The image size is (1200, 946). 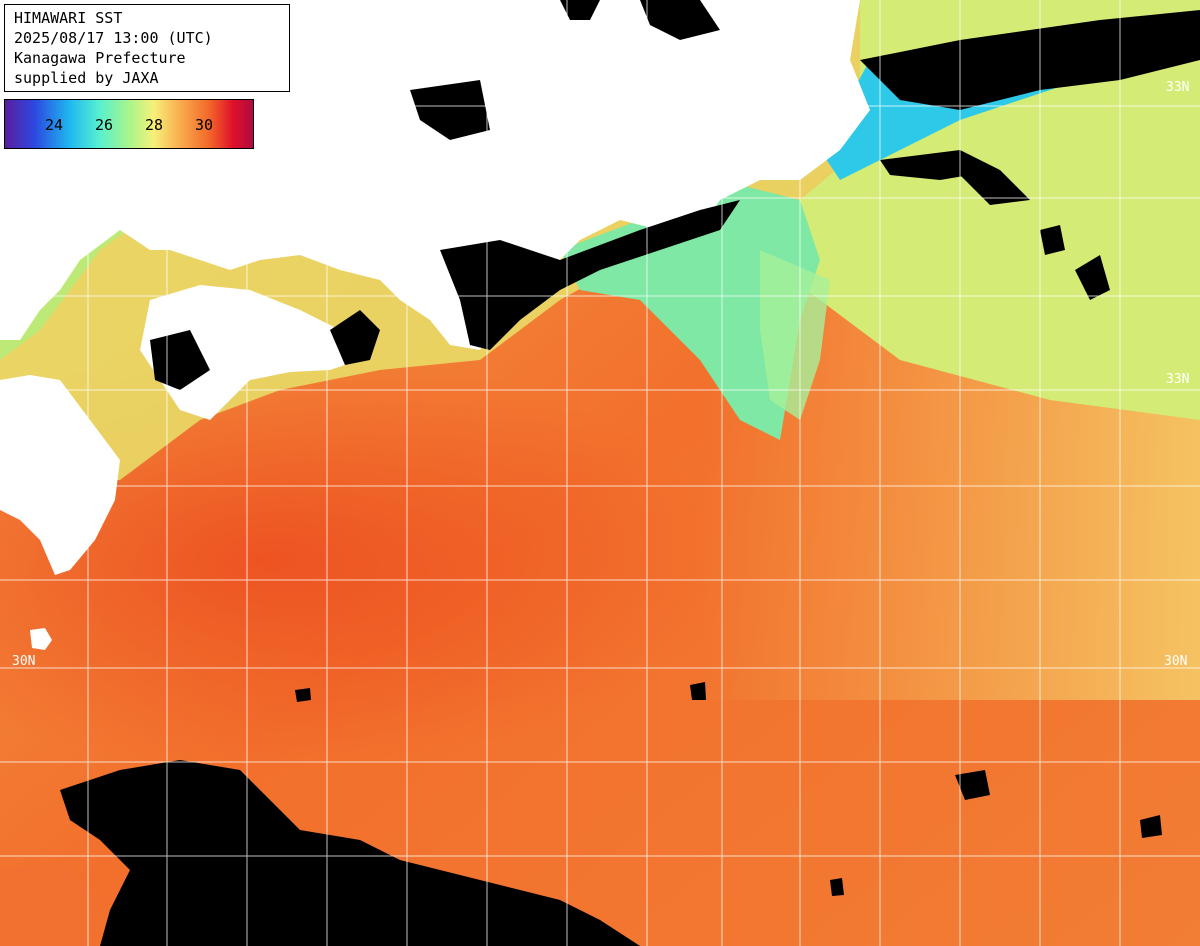 What do you see at coordinates (1176, 661) in the screenshot?
I see `lat-label-bottom-right: 30N` at bounding box center [1176, 661].